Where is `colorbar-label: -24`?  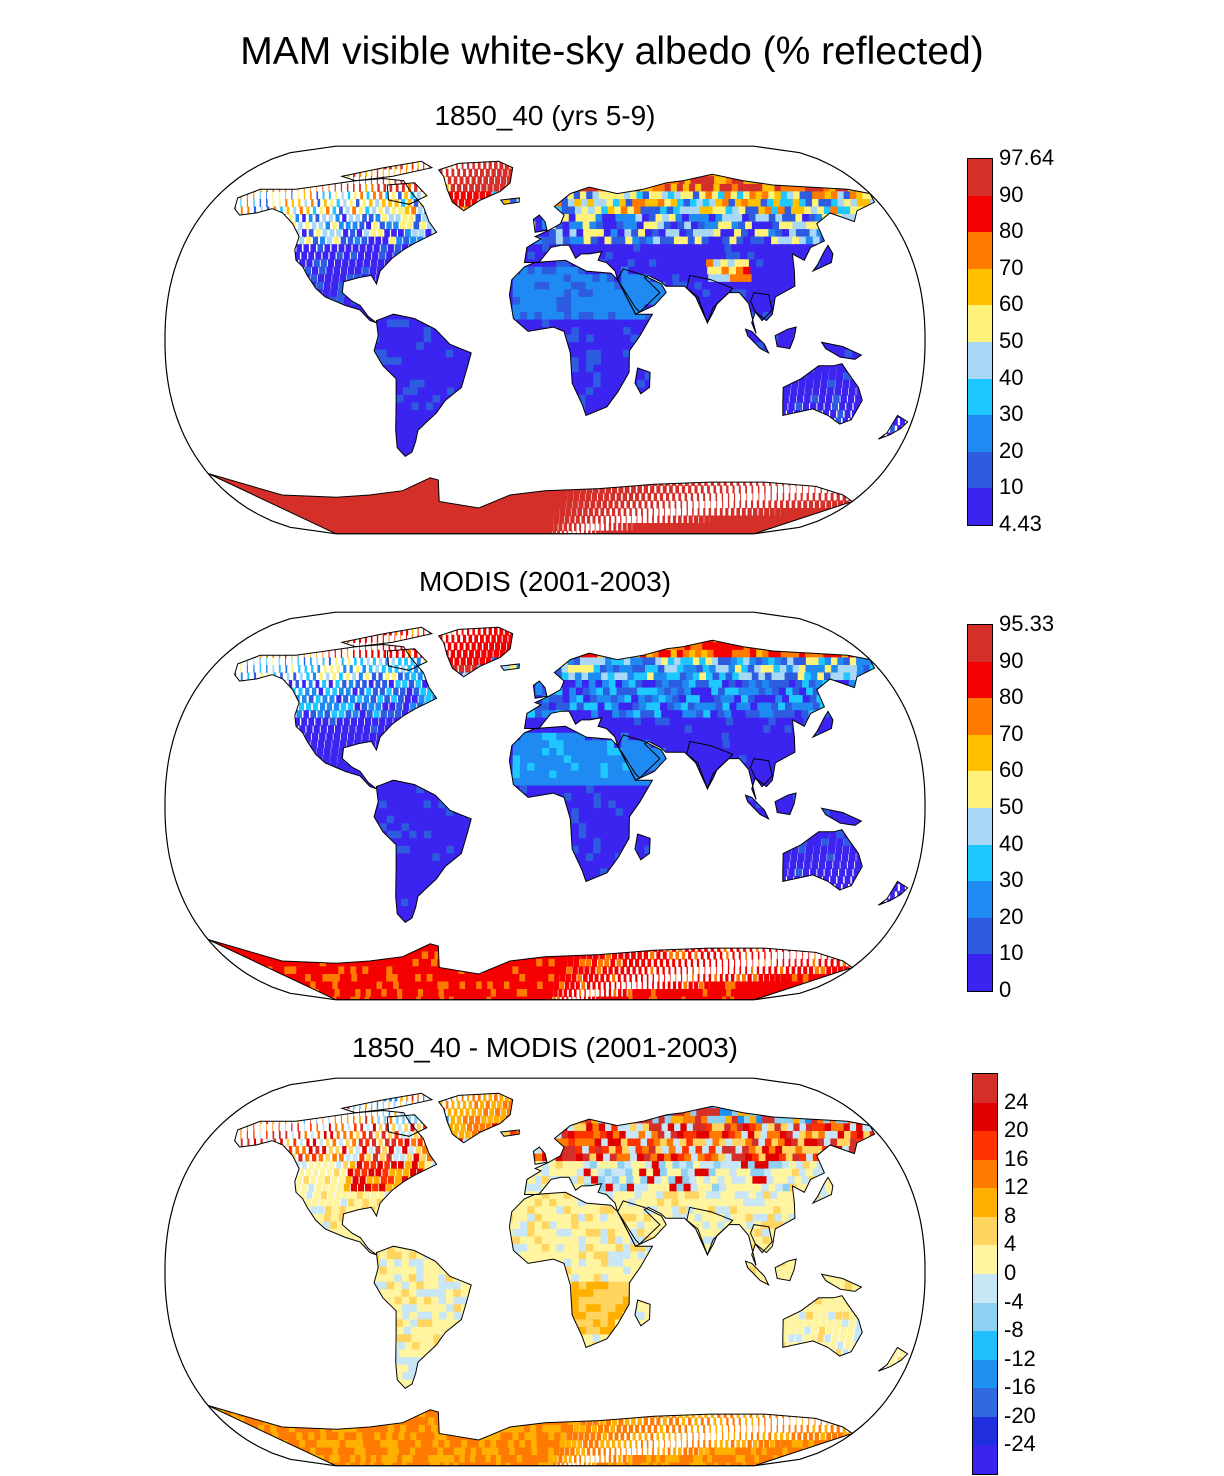
colorbar-label: -24 is located at coordinates (1020, 1444).